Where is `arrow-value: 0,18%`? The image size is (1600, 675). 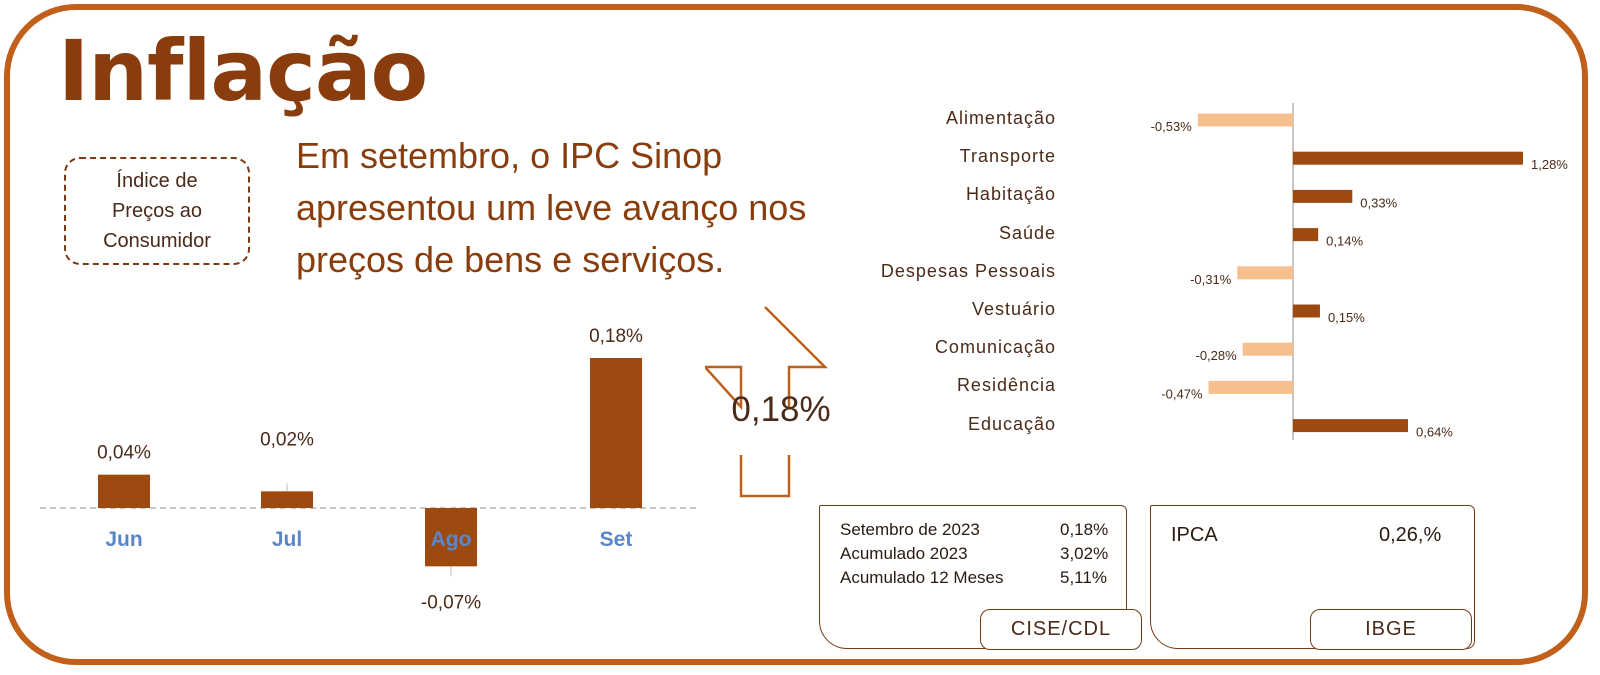
arrow-value: 0,18% is located at coordinates (781, 409).